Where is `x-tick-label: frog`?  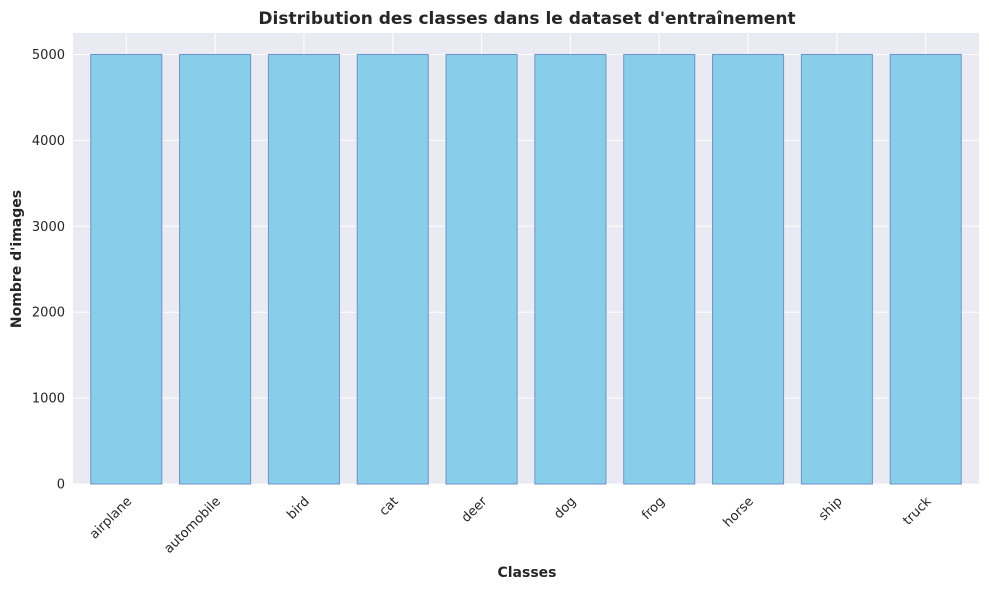 x-tick-label: frog is located at coordinates (653, 508).